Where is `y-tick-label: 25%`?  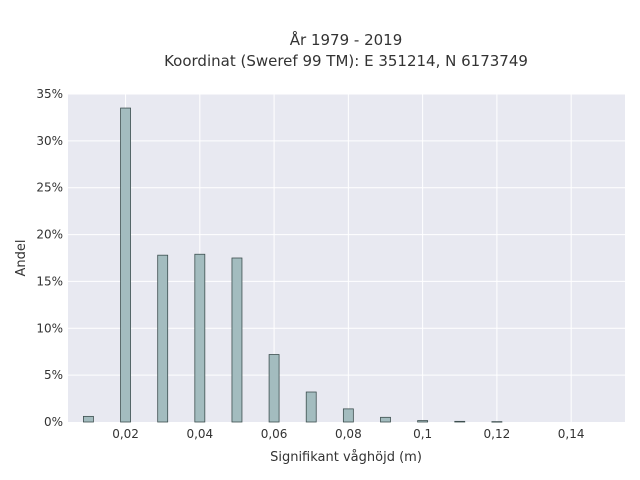
y-tick-label: 25% is located at coordinates (49, 188).